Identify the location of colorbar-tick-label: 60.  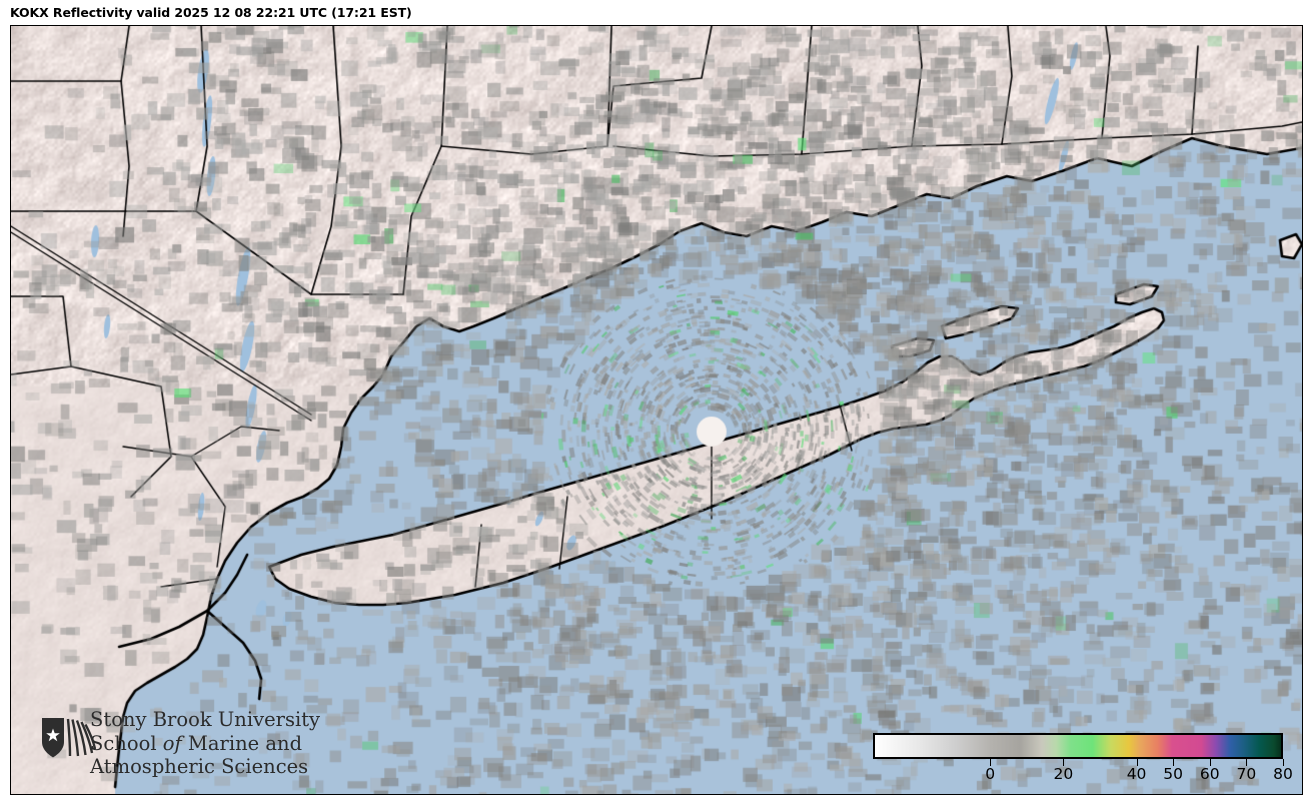
(1209, 774).